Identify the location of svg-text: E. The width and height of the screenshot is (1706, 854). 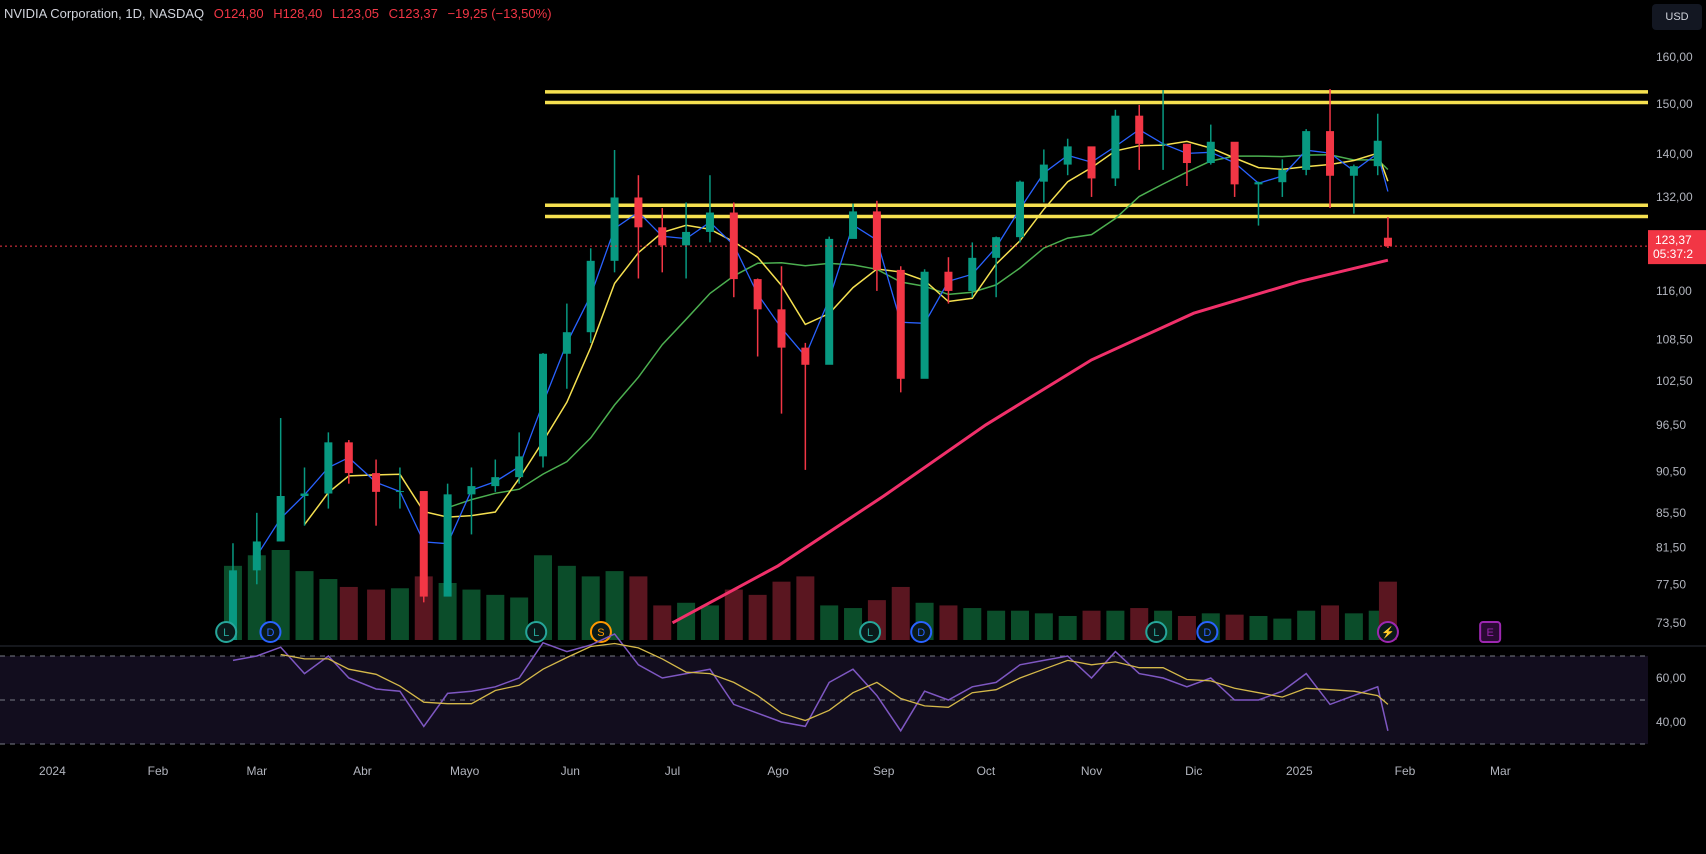
(1489, 633).